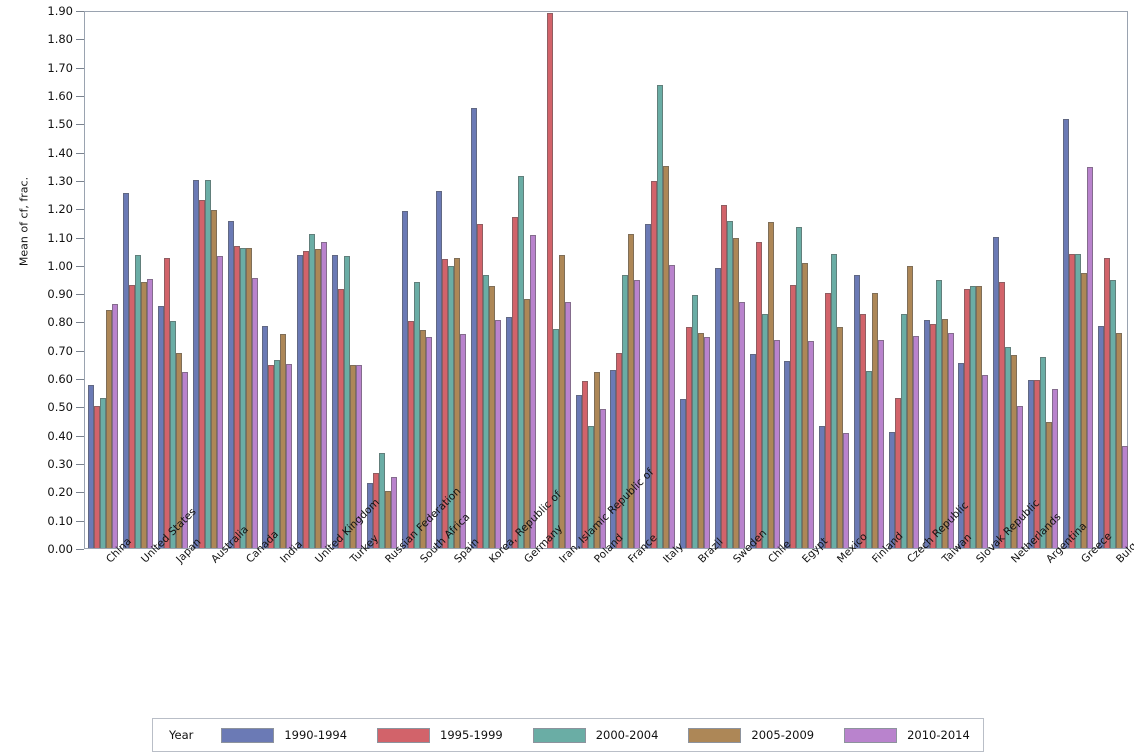  I want to click on y-tick-label: 1.60, so click(60, 95).